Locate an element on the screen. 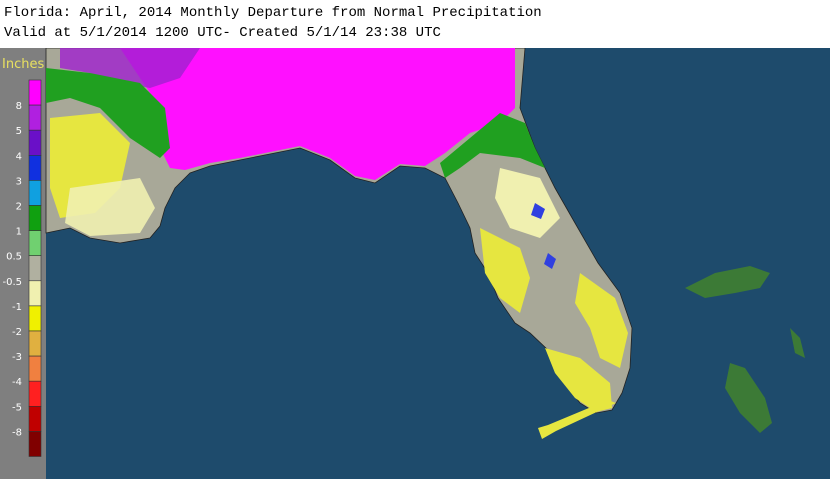 The height and width of the screenshot is (479, 830). legend-label: 0.5 is located at coordinates (14, 257).